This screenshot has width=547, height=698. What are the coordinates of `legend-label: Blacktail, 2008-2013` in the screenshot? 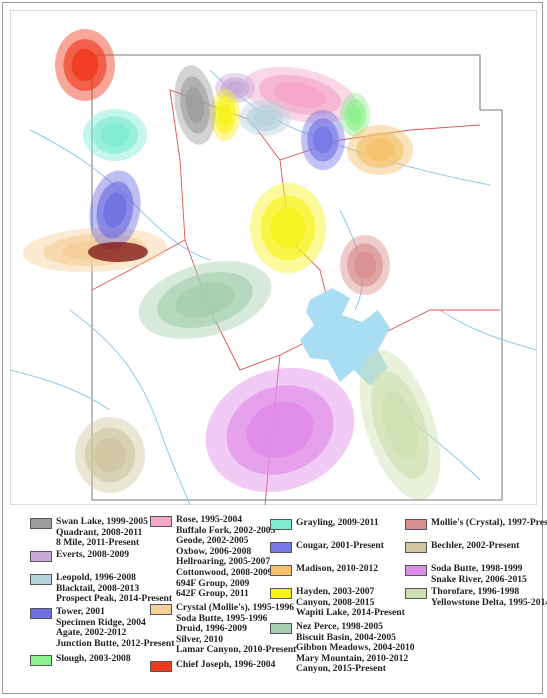 It's located at (98, 588).